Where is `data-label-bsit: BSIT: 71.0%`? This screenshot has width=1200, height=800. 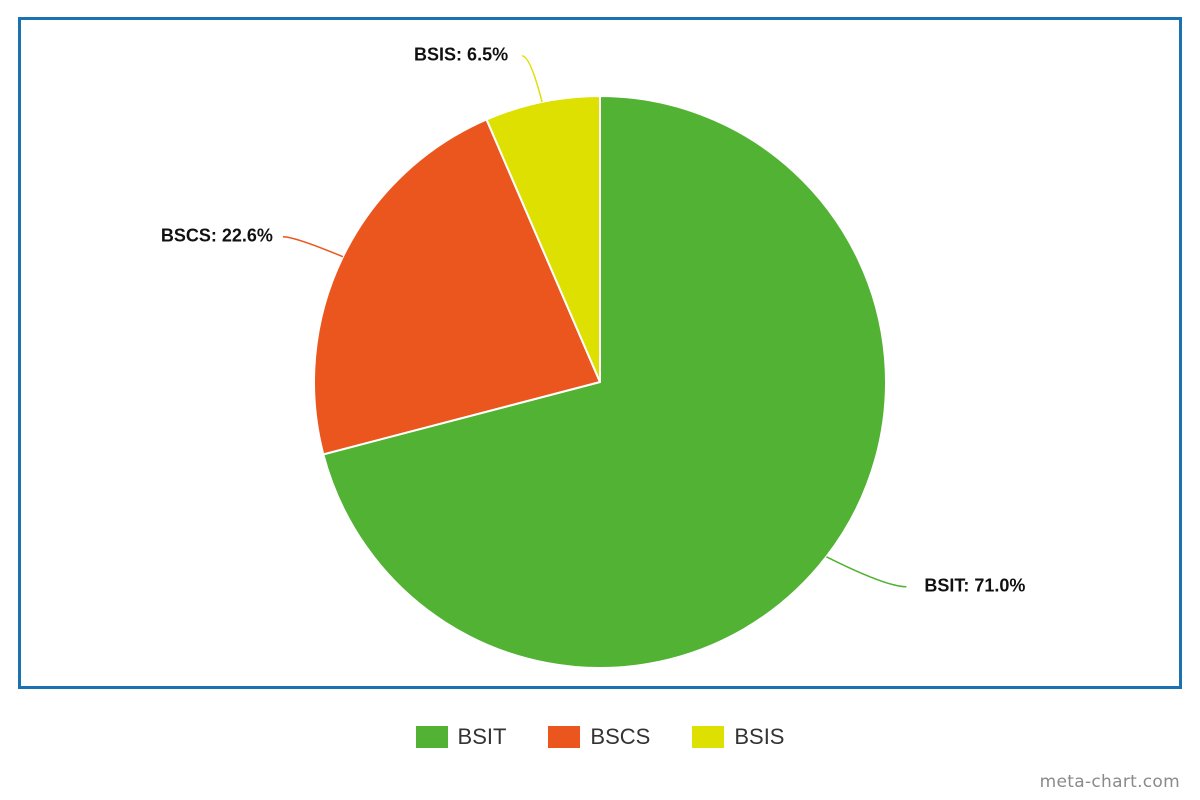
data-label-bsit: BSIT: 71.0% is located at coordinates (974, 586).